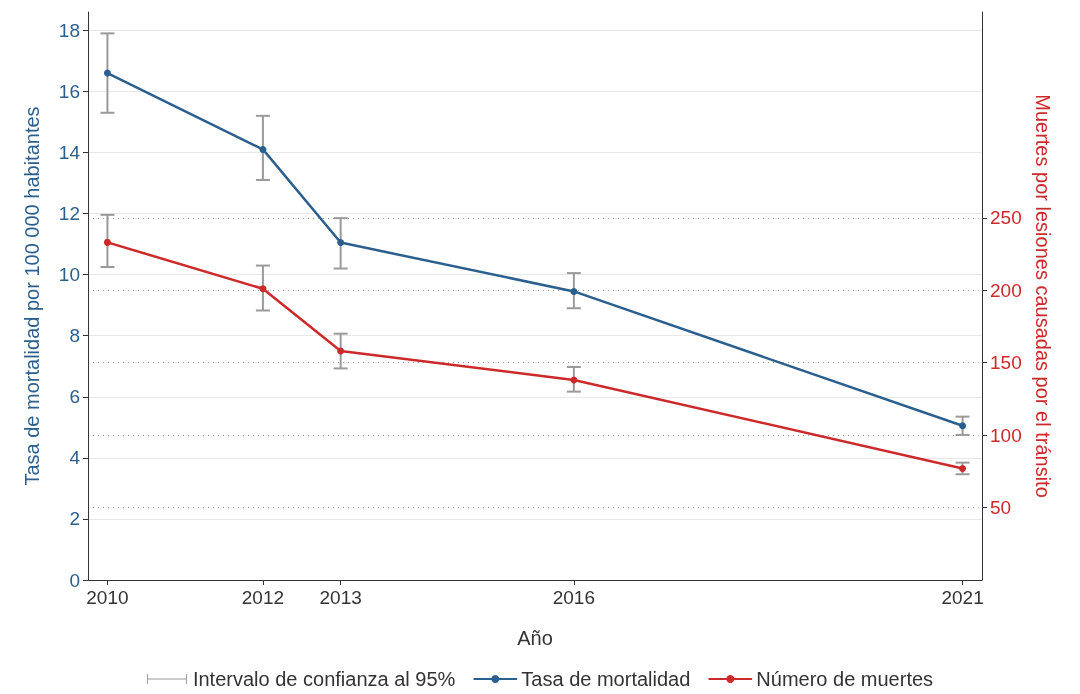  Describe the element at coordinates (69, 30) in the screenshot. I see `y-tick-label: 18` at that location.